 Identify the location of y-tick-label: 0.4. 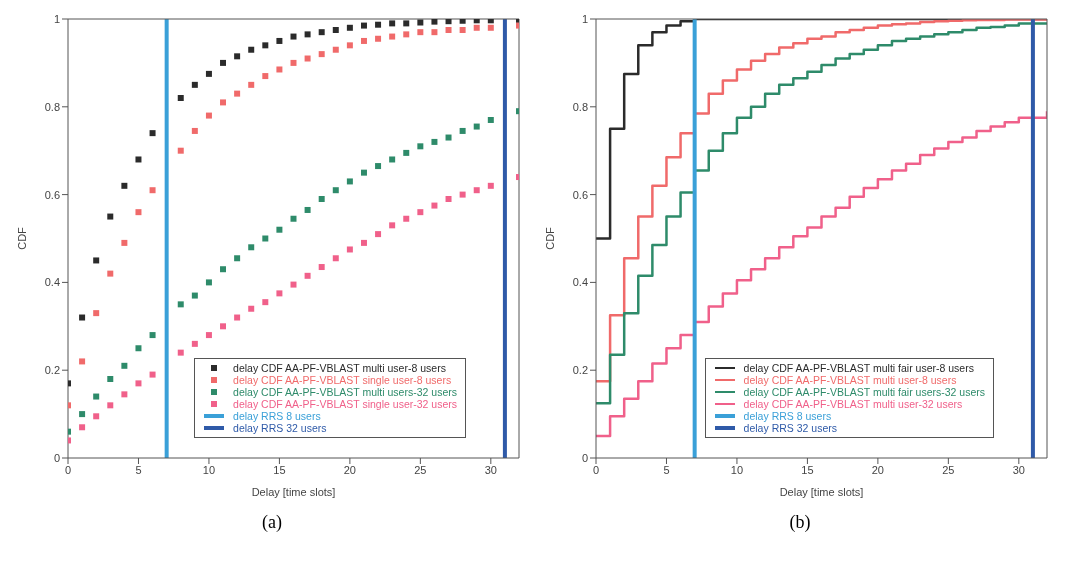
(580, 282).